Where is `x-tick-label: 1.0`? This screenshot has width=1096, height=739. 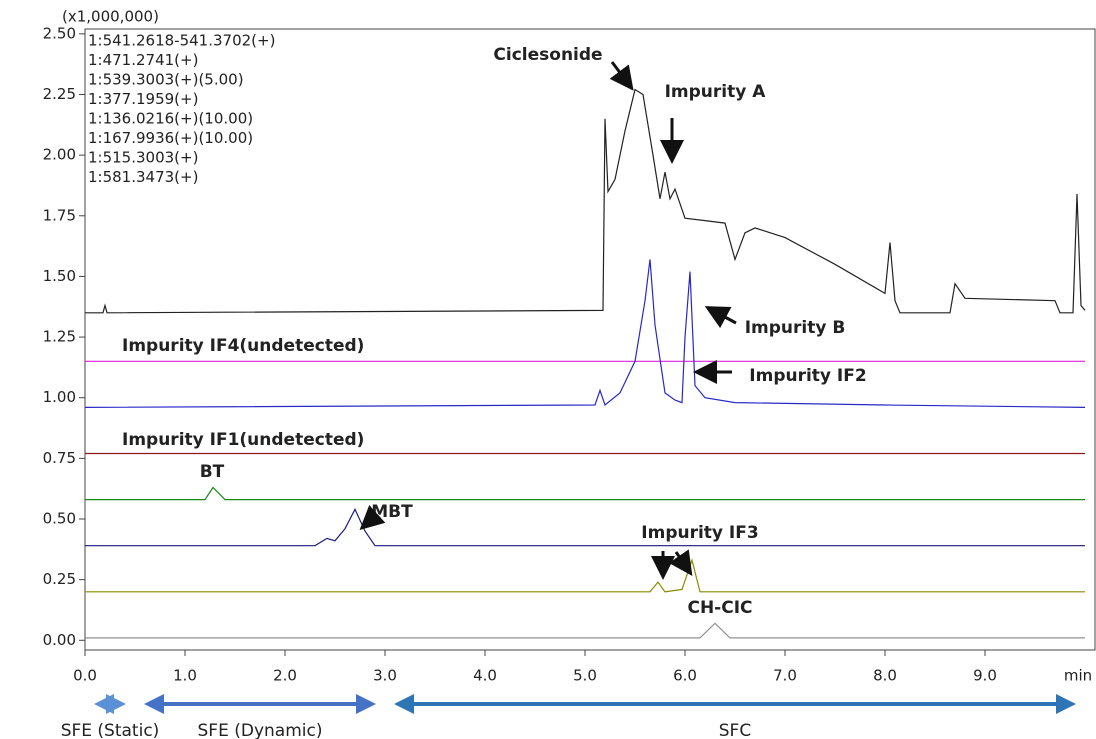 x-tick-label: 1.0 is located at coordinates (185, 676).